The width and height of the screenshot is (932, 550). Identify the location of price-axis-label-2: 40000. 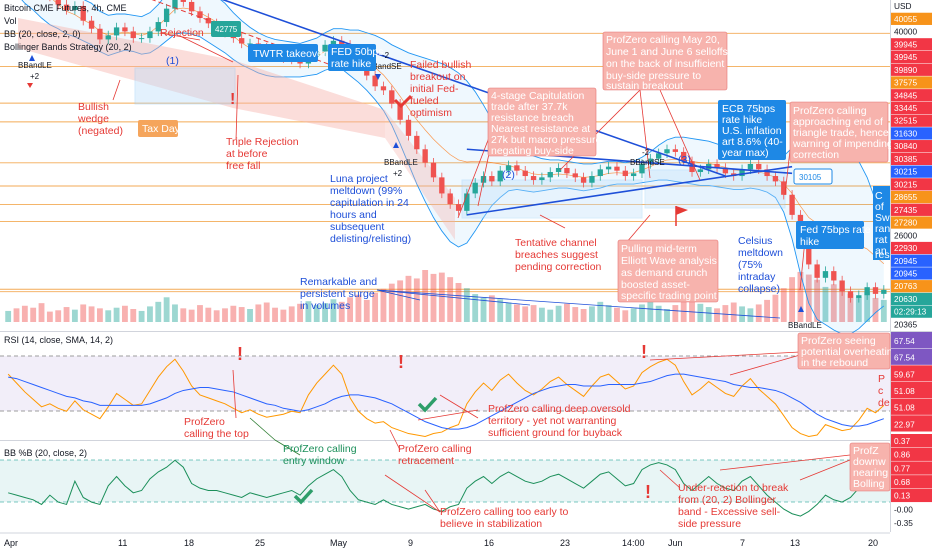
(905, 32).